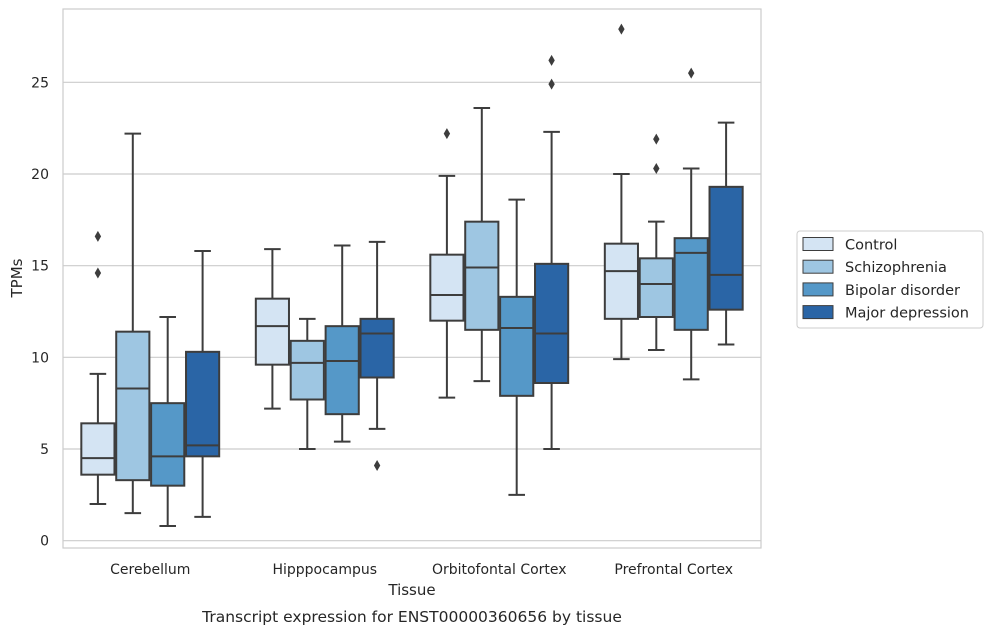 This screenshot has height=634, width=993. What do you see at coordinates (499, 570) in the screenshot?
I see `x-tick-label: Orbitofontal Cortex` at bounding box center [499, 570].